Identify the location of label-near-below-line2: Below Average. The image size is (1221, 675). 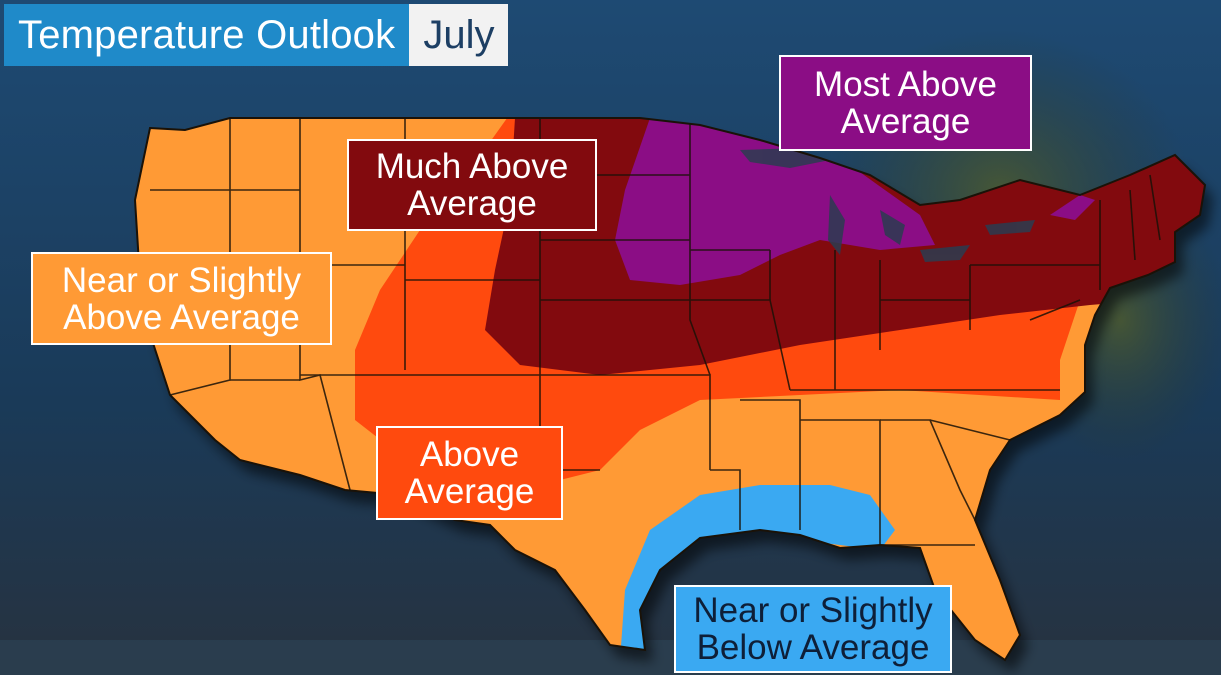
(813, 647).